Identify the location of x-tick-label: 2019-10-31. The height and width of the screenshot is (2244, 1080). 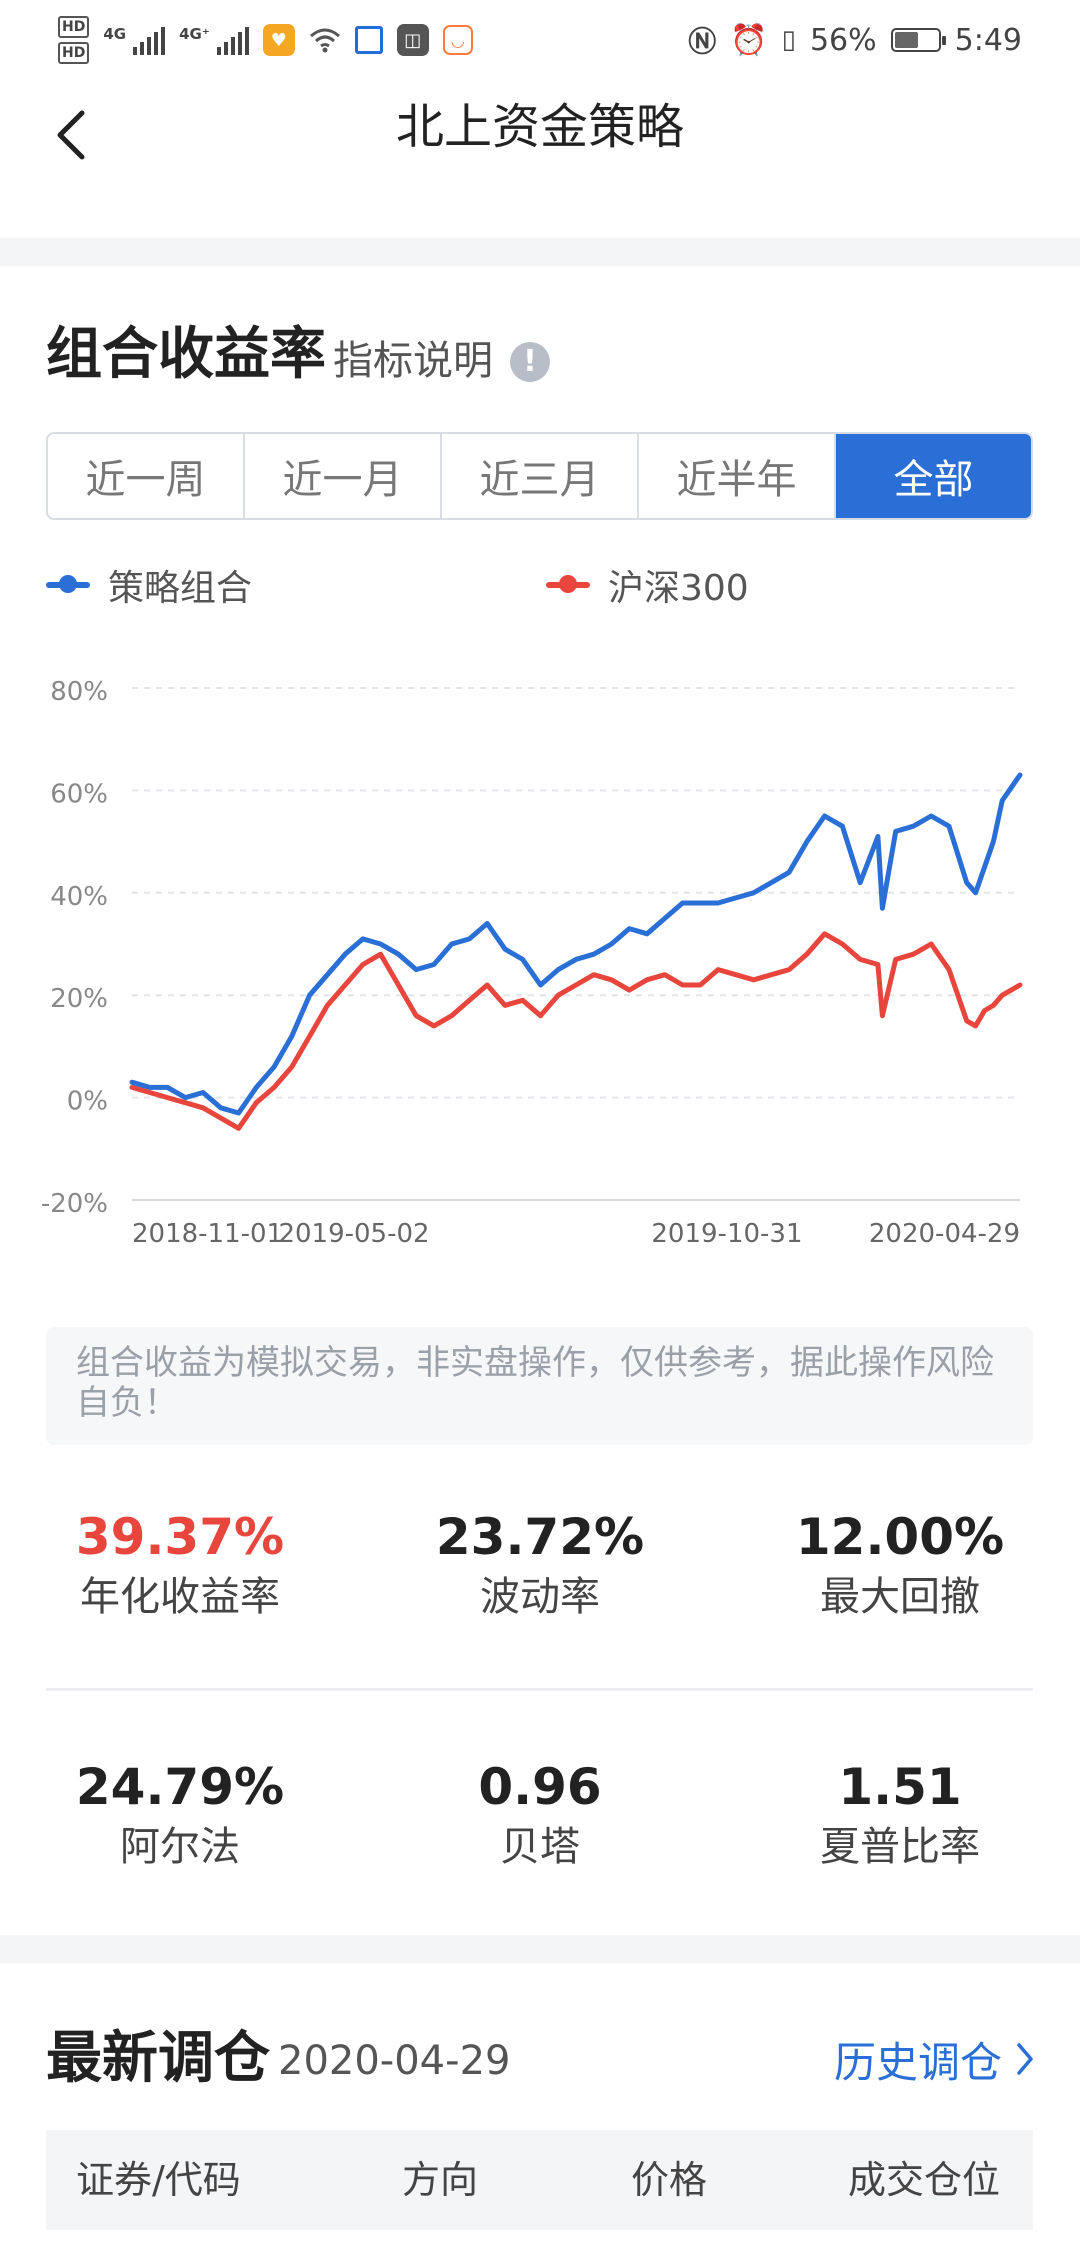
(726, 1234).